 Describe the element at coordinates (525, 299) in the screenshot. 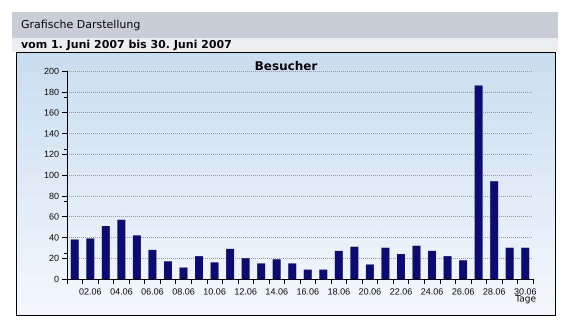

I see `x-axis-title: Tage` at that location.